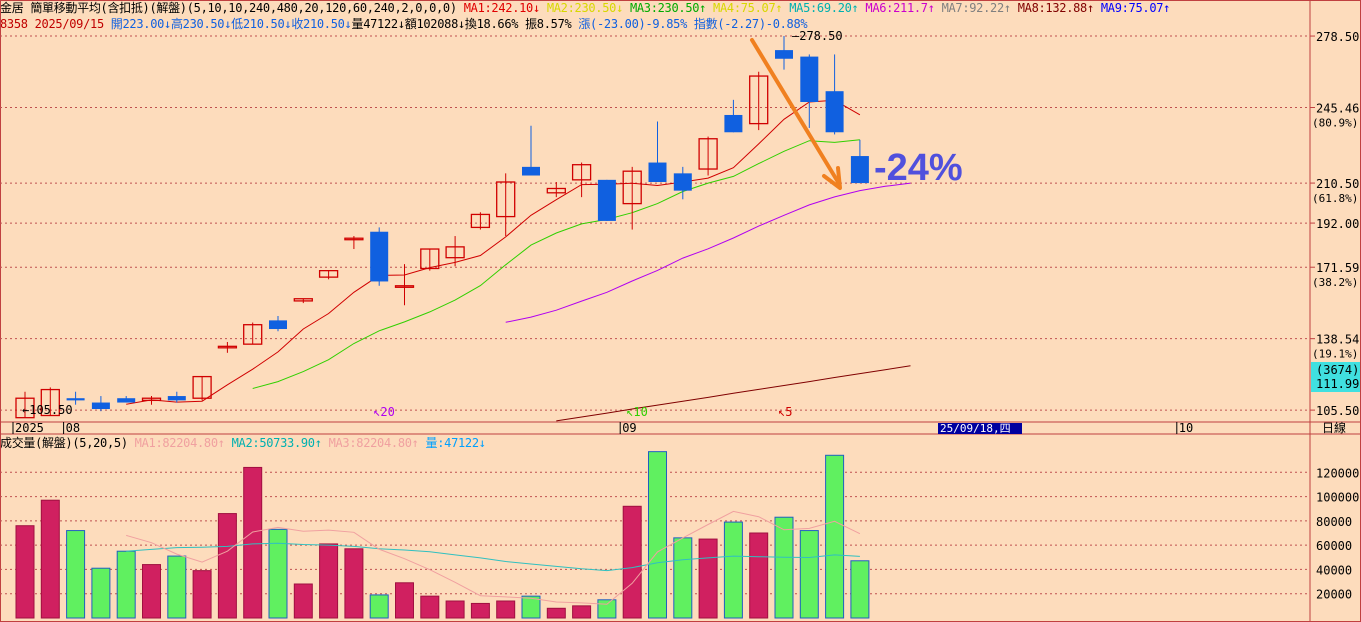  What do you see at coordinates (795, 111) in the screenshot?
I see `trend-arrow-shaft` at bounding box center [795, 111].